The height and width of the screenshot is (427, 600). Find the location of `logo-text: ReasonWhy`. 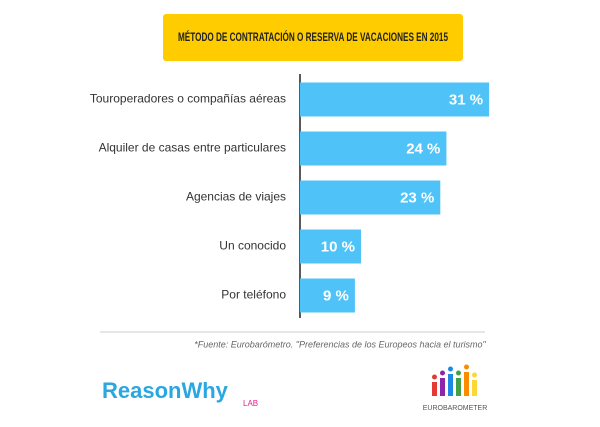

logo-text: ReasonWhy is located at coordinates (165, 390).